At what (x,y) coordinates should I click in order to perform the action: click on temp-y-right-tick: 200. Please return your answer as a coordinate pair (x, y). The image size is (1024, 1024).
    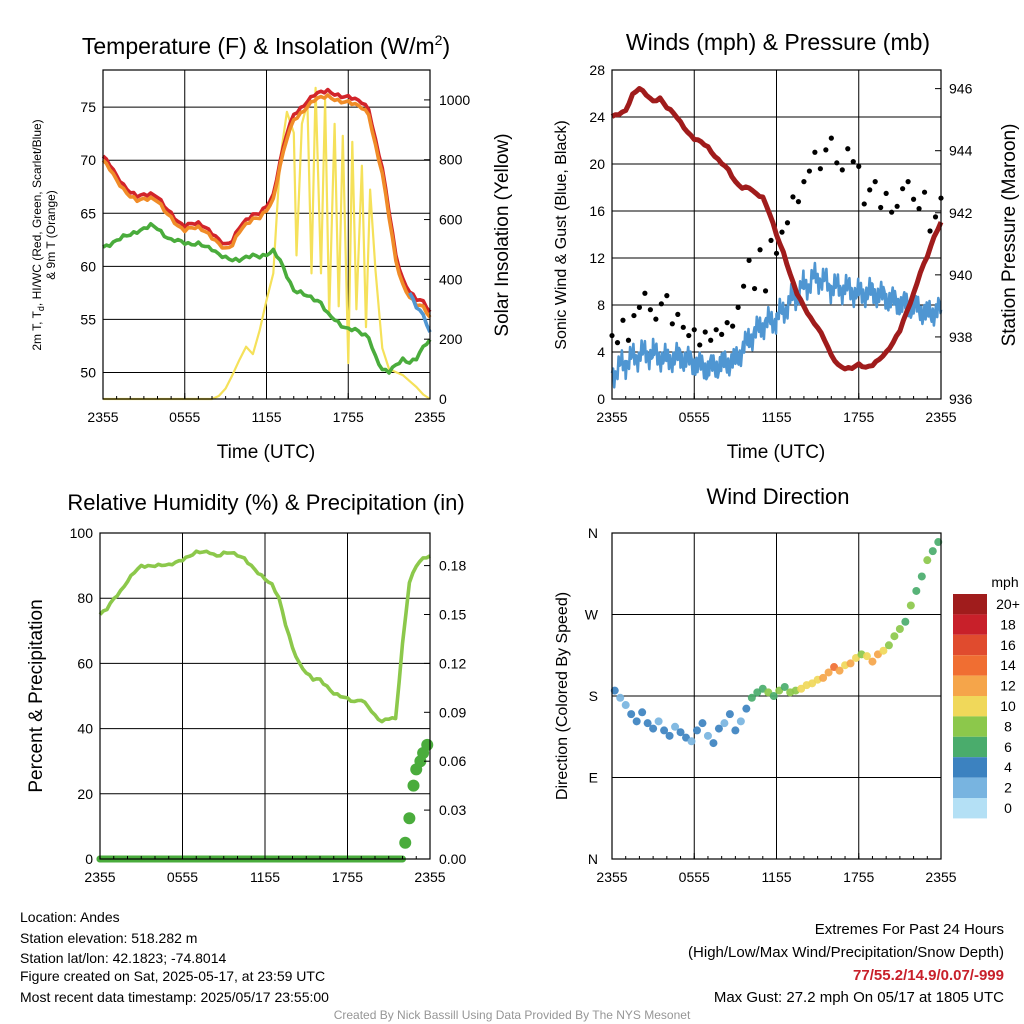
    Looking at the image, I should click on (451, 339).